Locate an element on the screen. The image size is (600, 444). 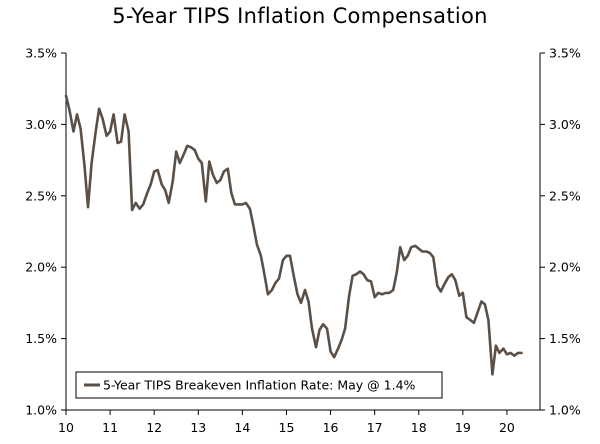
y-tick-label-right: 3.5% is located at coordinates (565, 53).